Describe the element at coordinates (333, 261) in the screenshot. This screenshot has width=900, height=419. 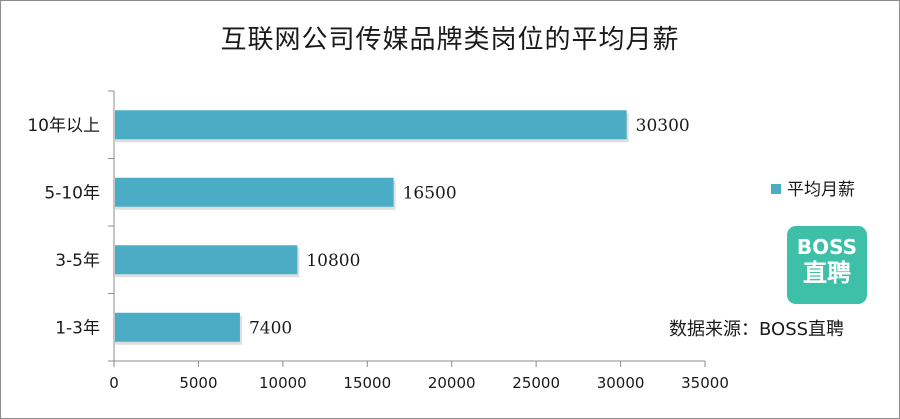
I see `data-label: 10800` at that location.